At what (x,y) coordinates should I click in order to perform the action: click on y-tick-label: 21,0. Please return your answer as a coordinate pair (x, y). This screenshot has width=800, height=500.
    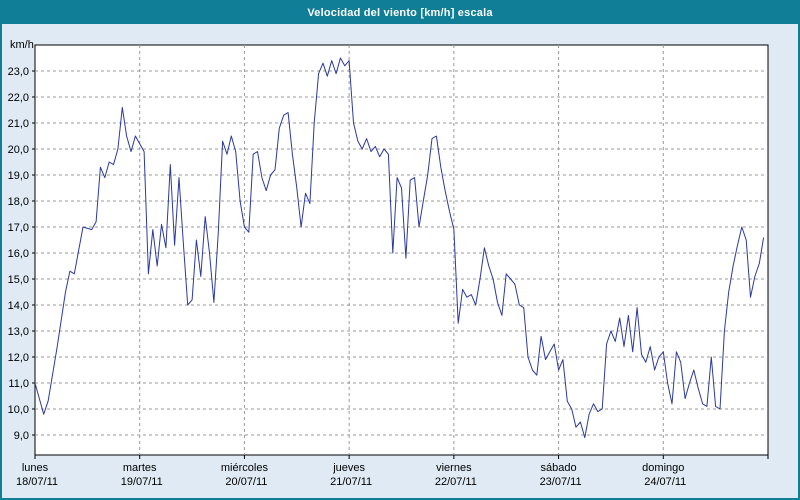
    Looking at the image, I should click on (18, 124).